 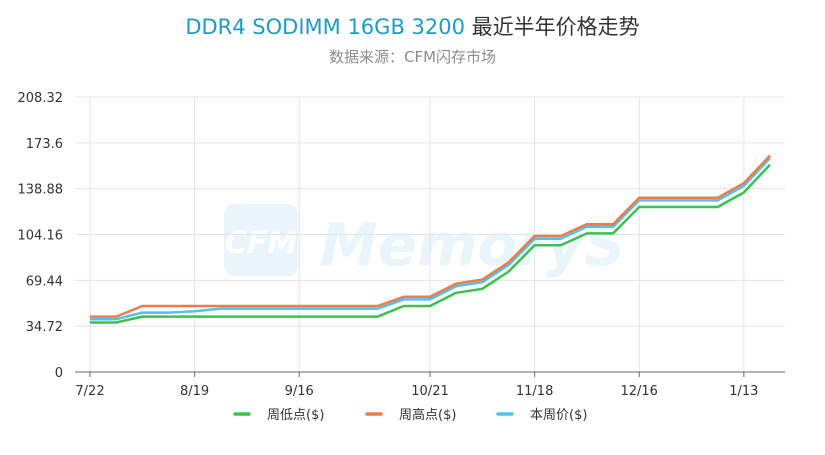 What do you see at coordinates (41, 190) in the screenshot?
I see `y-tick-label: 138.88` at bounding box center [41, 190].